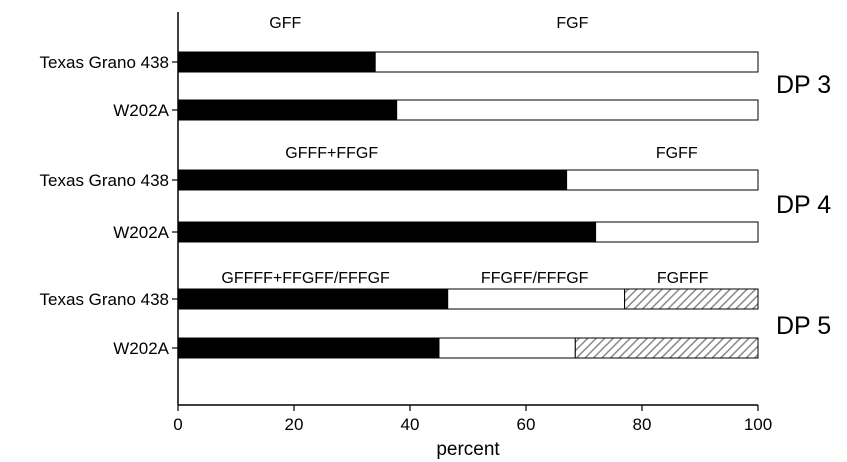 The width and height of the screenshot is (847, 462). What do you see at coordinates (758, 424) in the screenshot?
I see `x-tick-label: 100` at bounding box center [758, 424].